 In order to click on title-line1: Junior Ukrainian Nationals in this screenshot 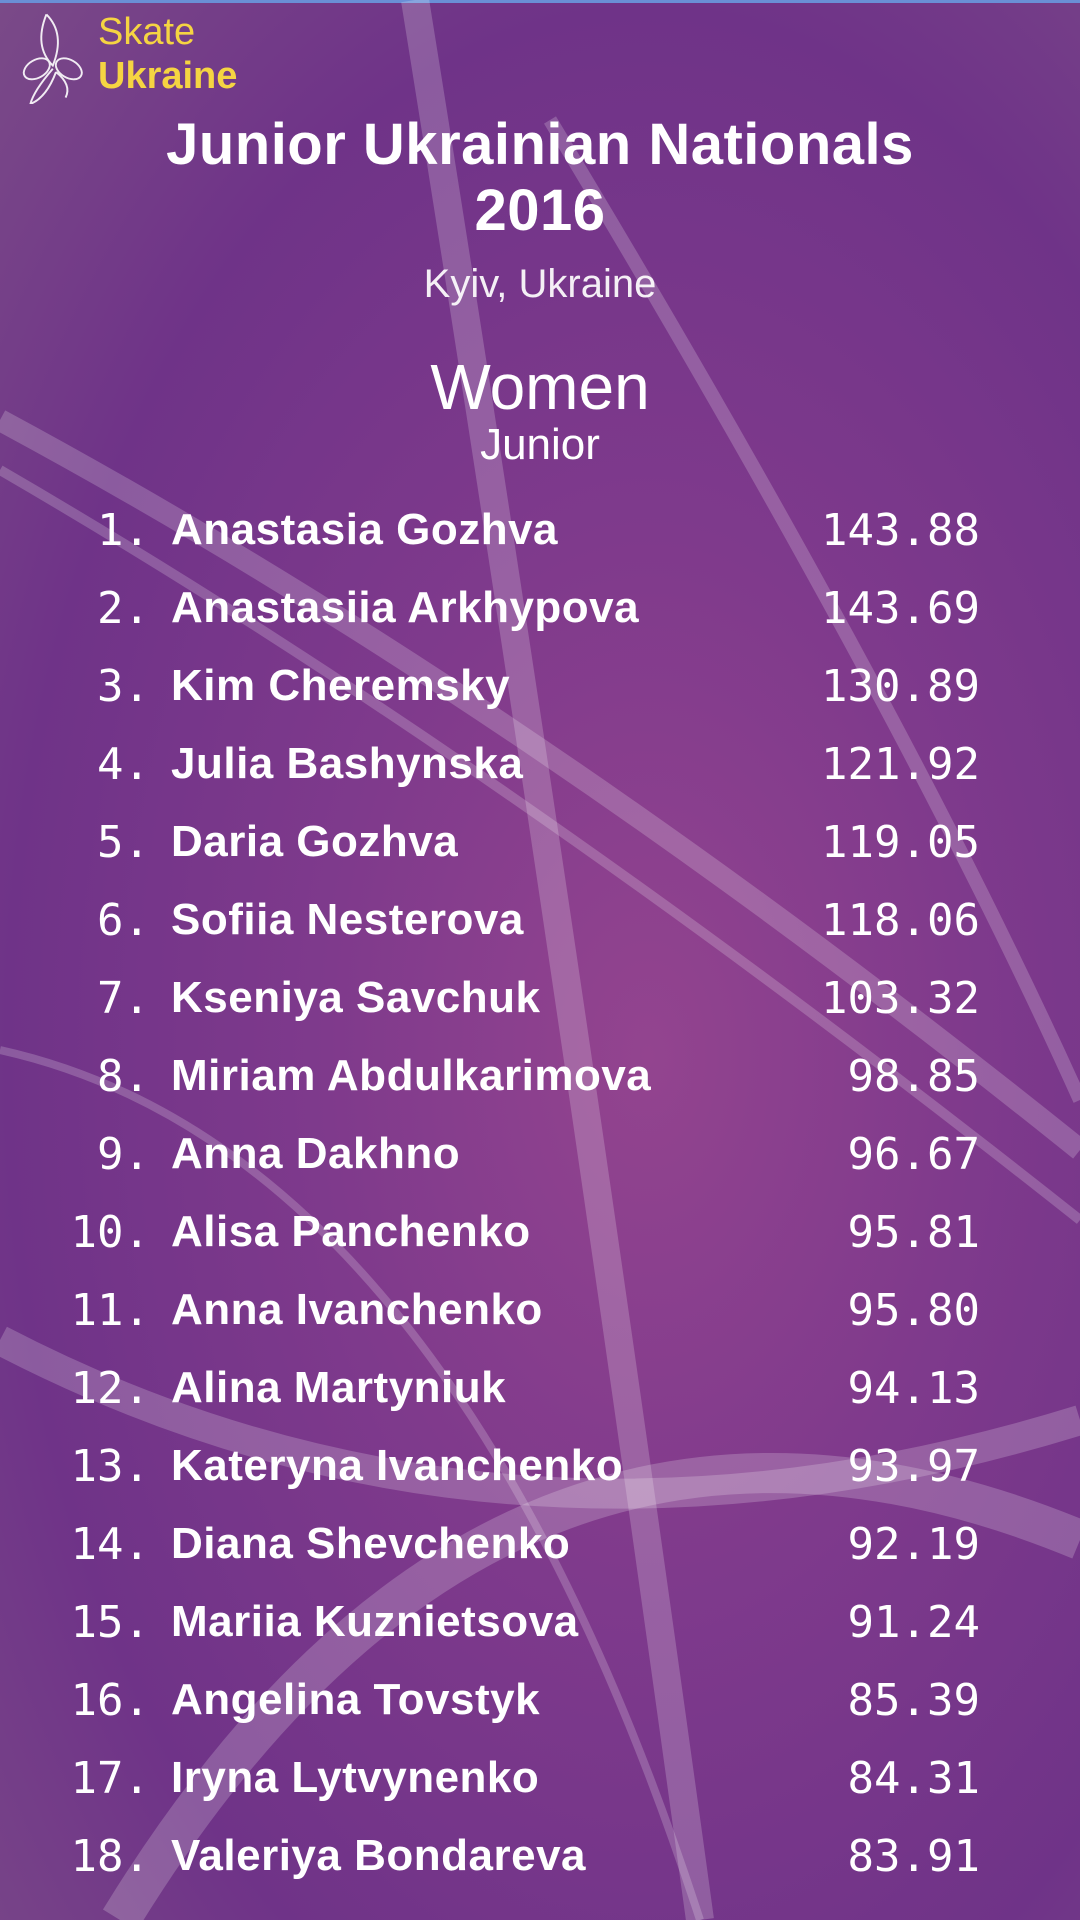, I will do `click(540, 144)`.